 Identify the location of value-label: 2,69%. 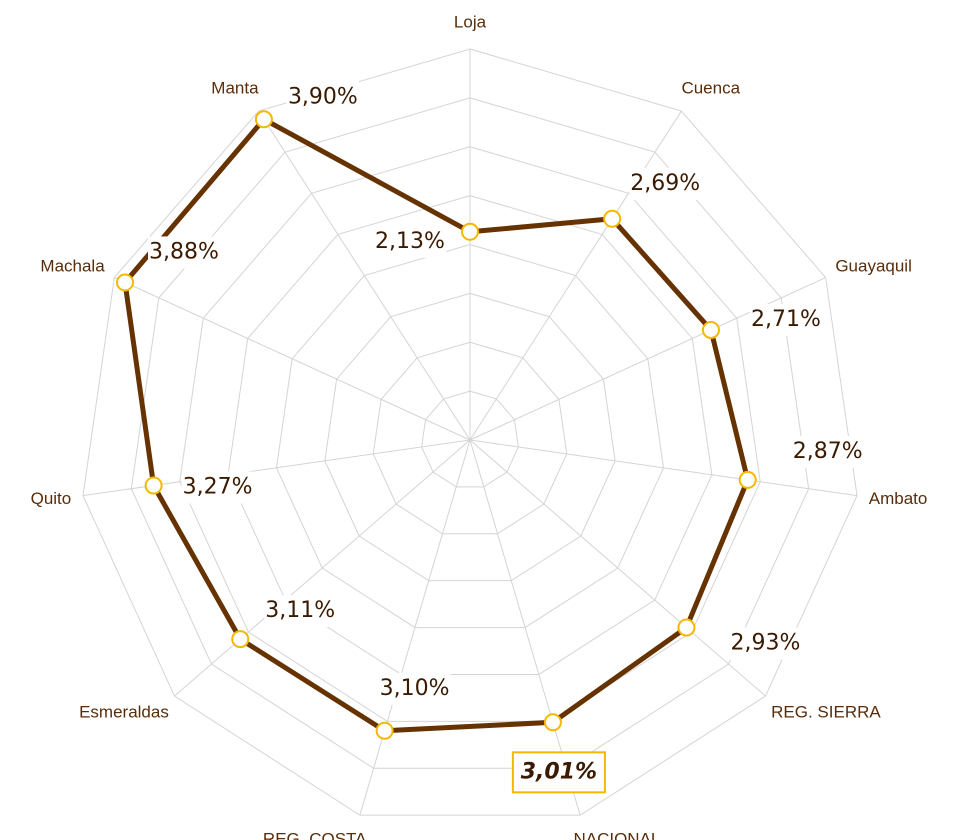
(665, 183).